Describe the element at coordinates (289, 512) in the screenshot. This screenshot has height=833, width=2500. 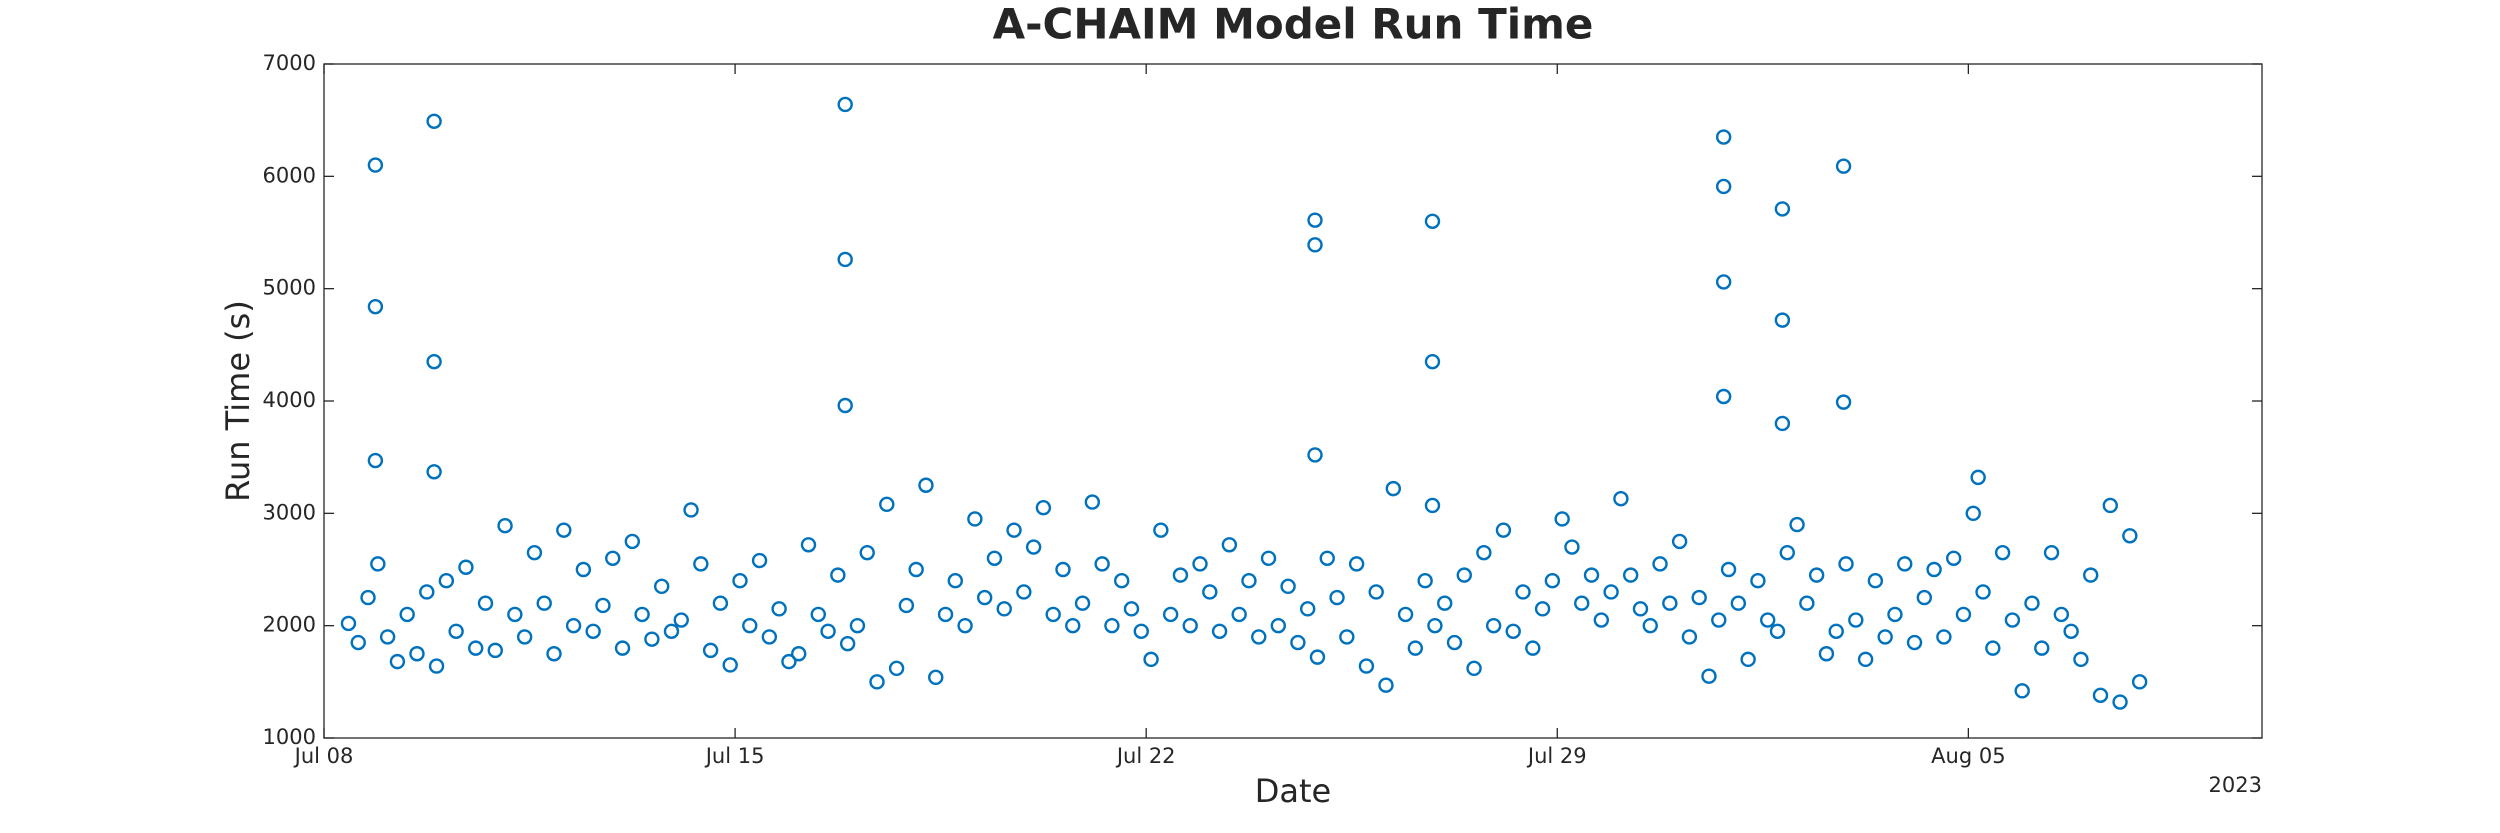
I see `y-tick-label: 3000` at that location.